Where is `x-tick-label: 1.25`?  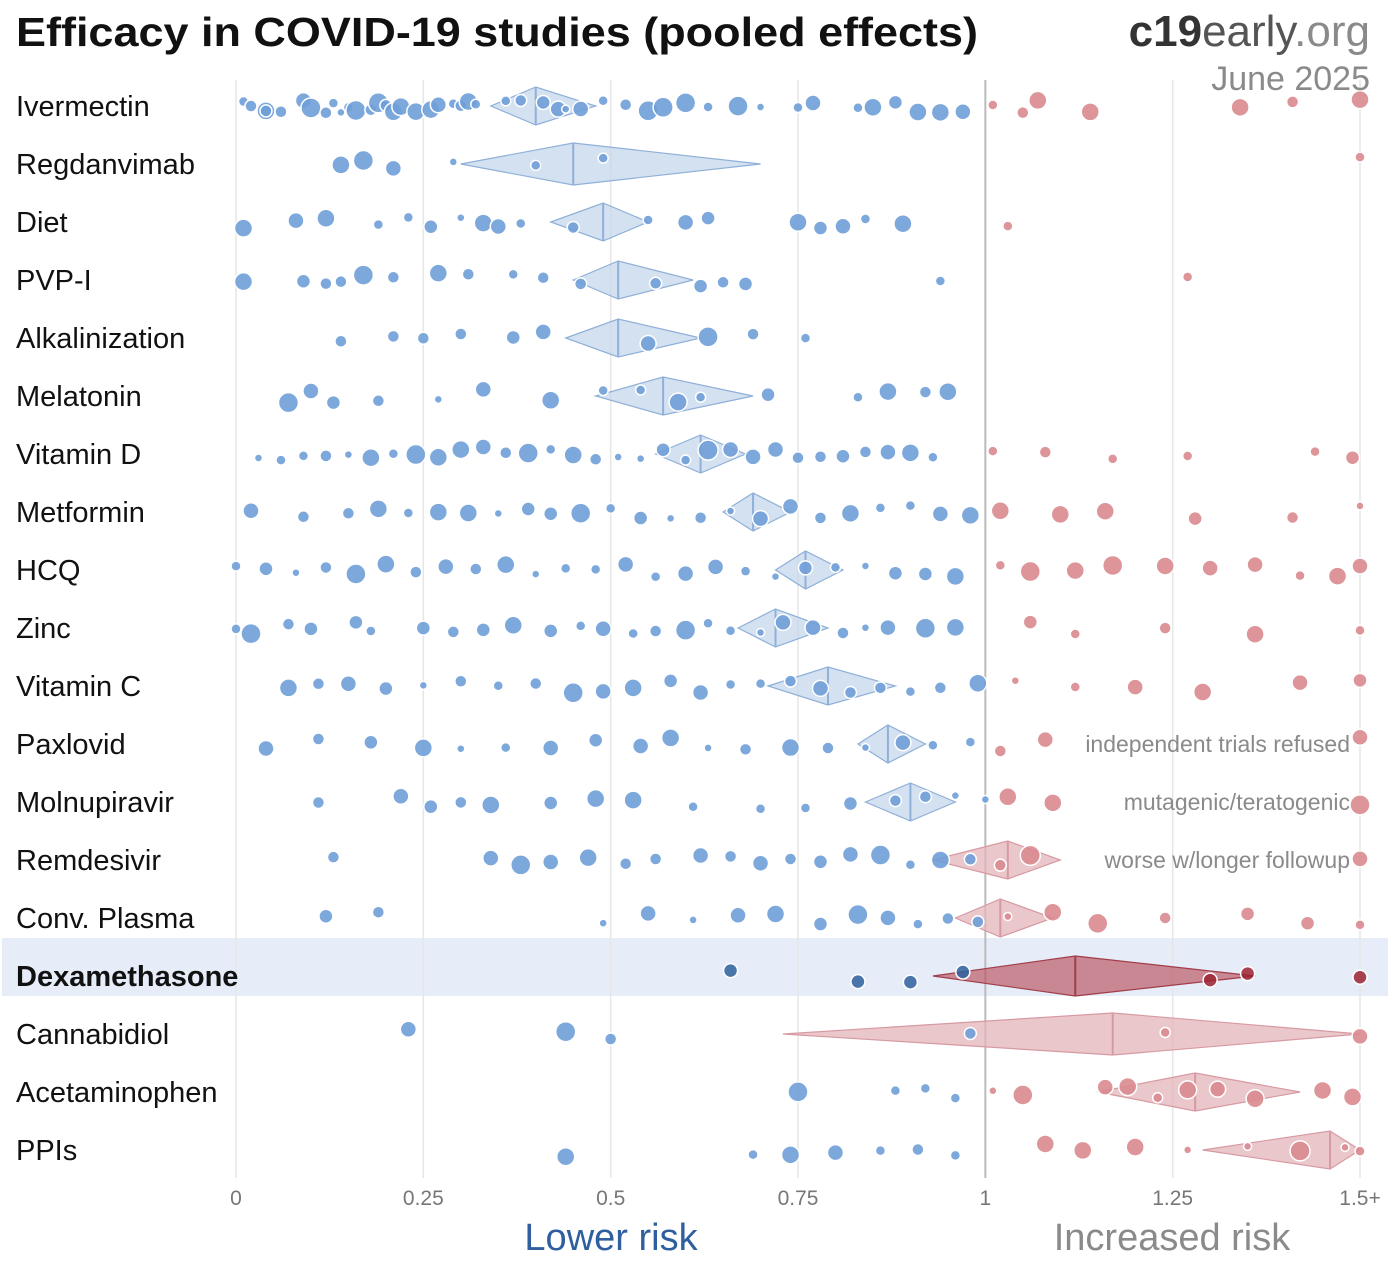
x-tick-label: 1.25 is located at coordinates (1172, 1198).